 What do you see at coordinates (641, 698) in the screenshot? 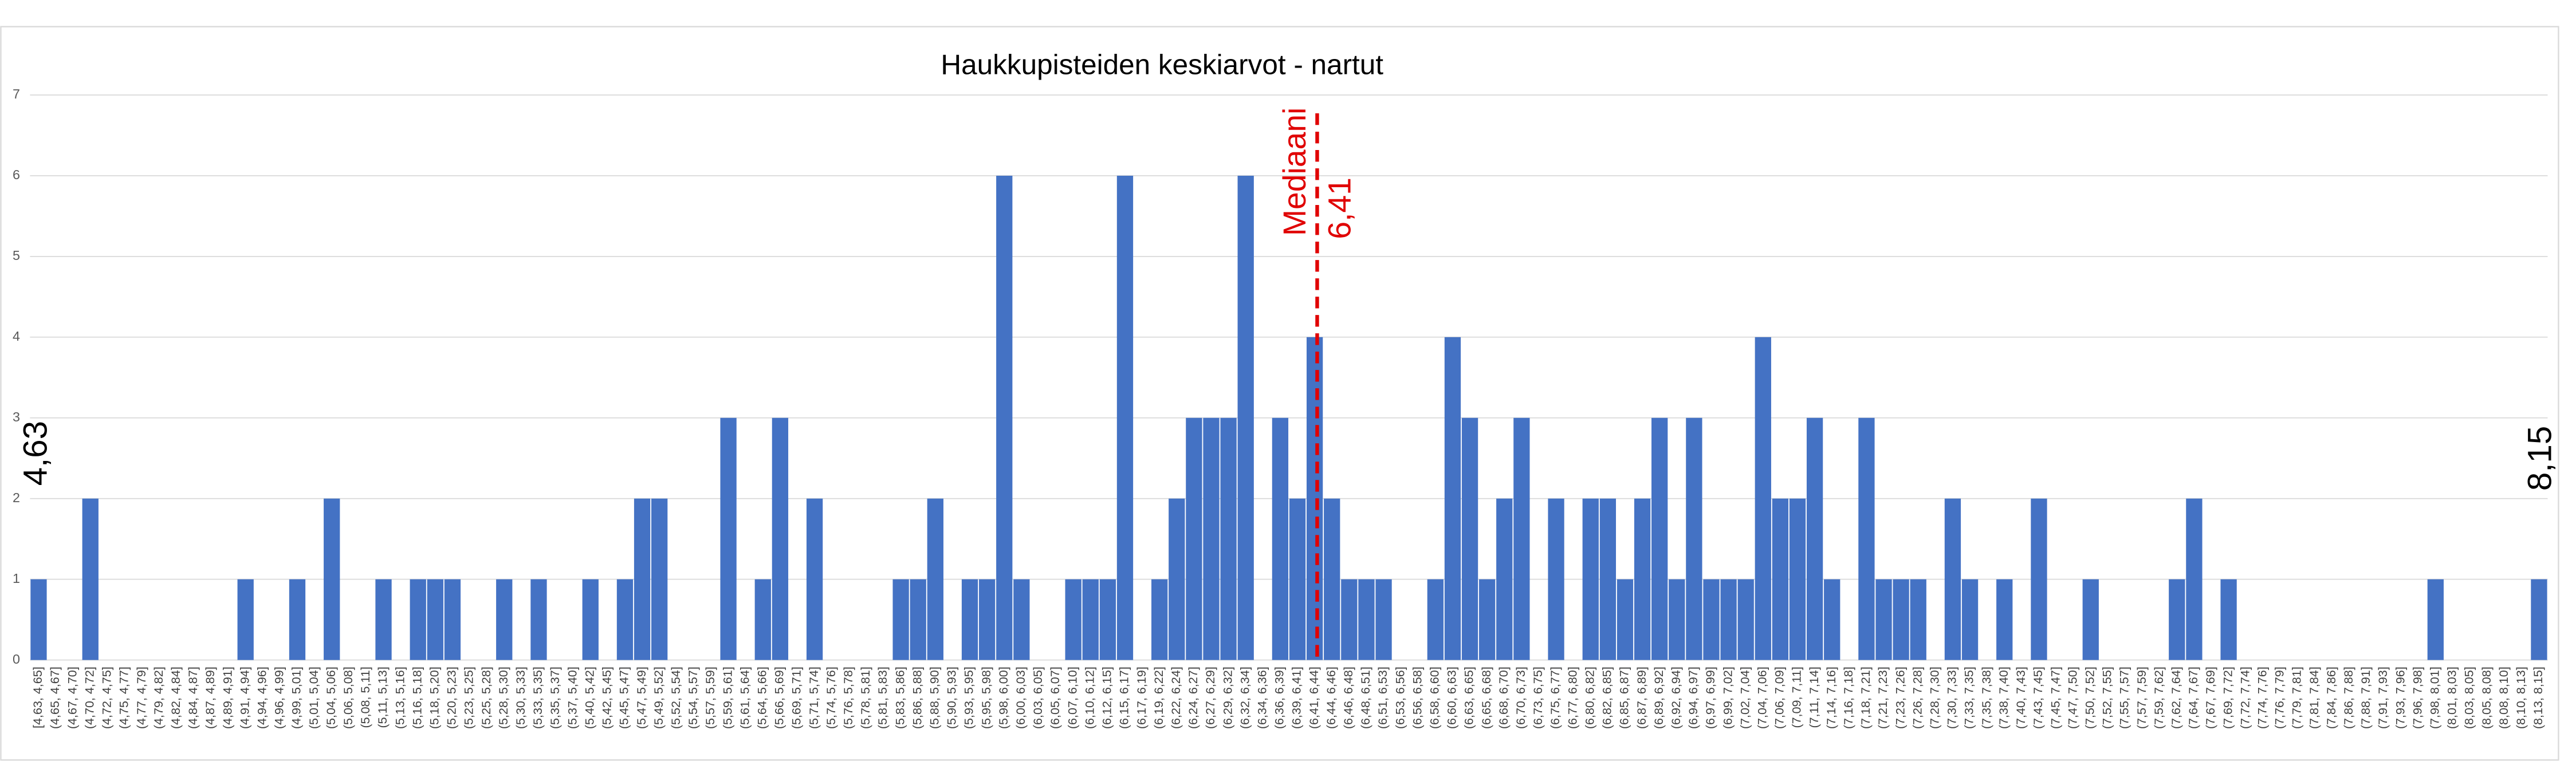
I see `x-tick-label: (5,47, 5,49]` at bounding box center [641, 698].